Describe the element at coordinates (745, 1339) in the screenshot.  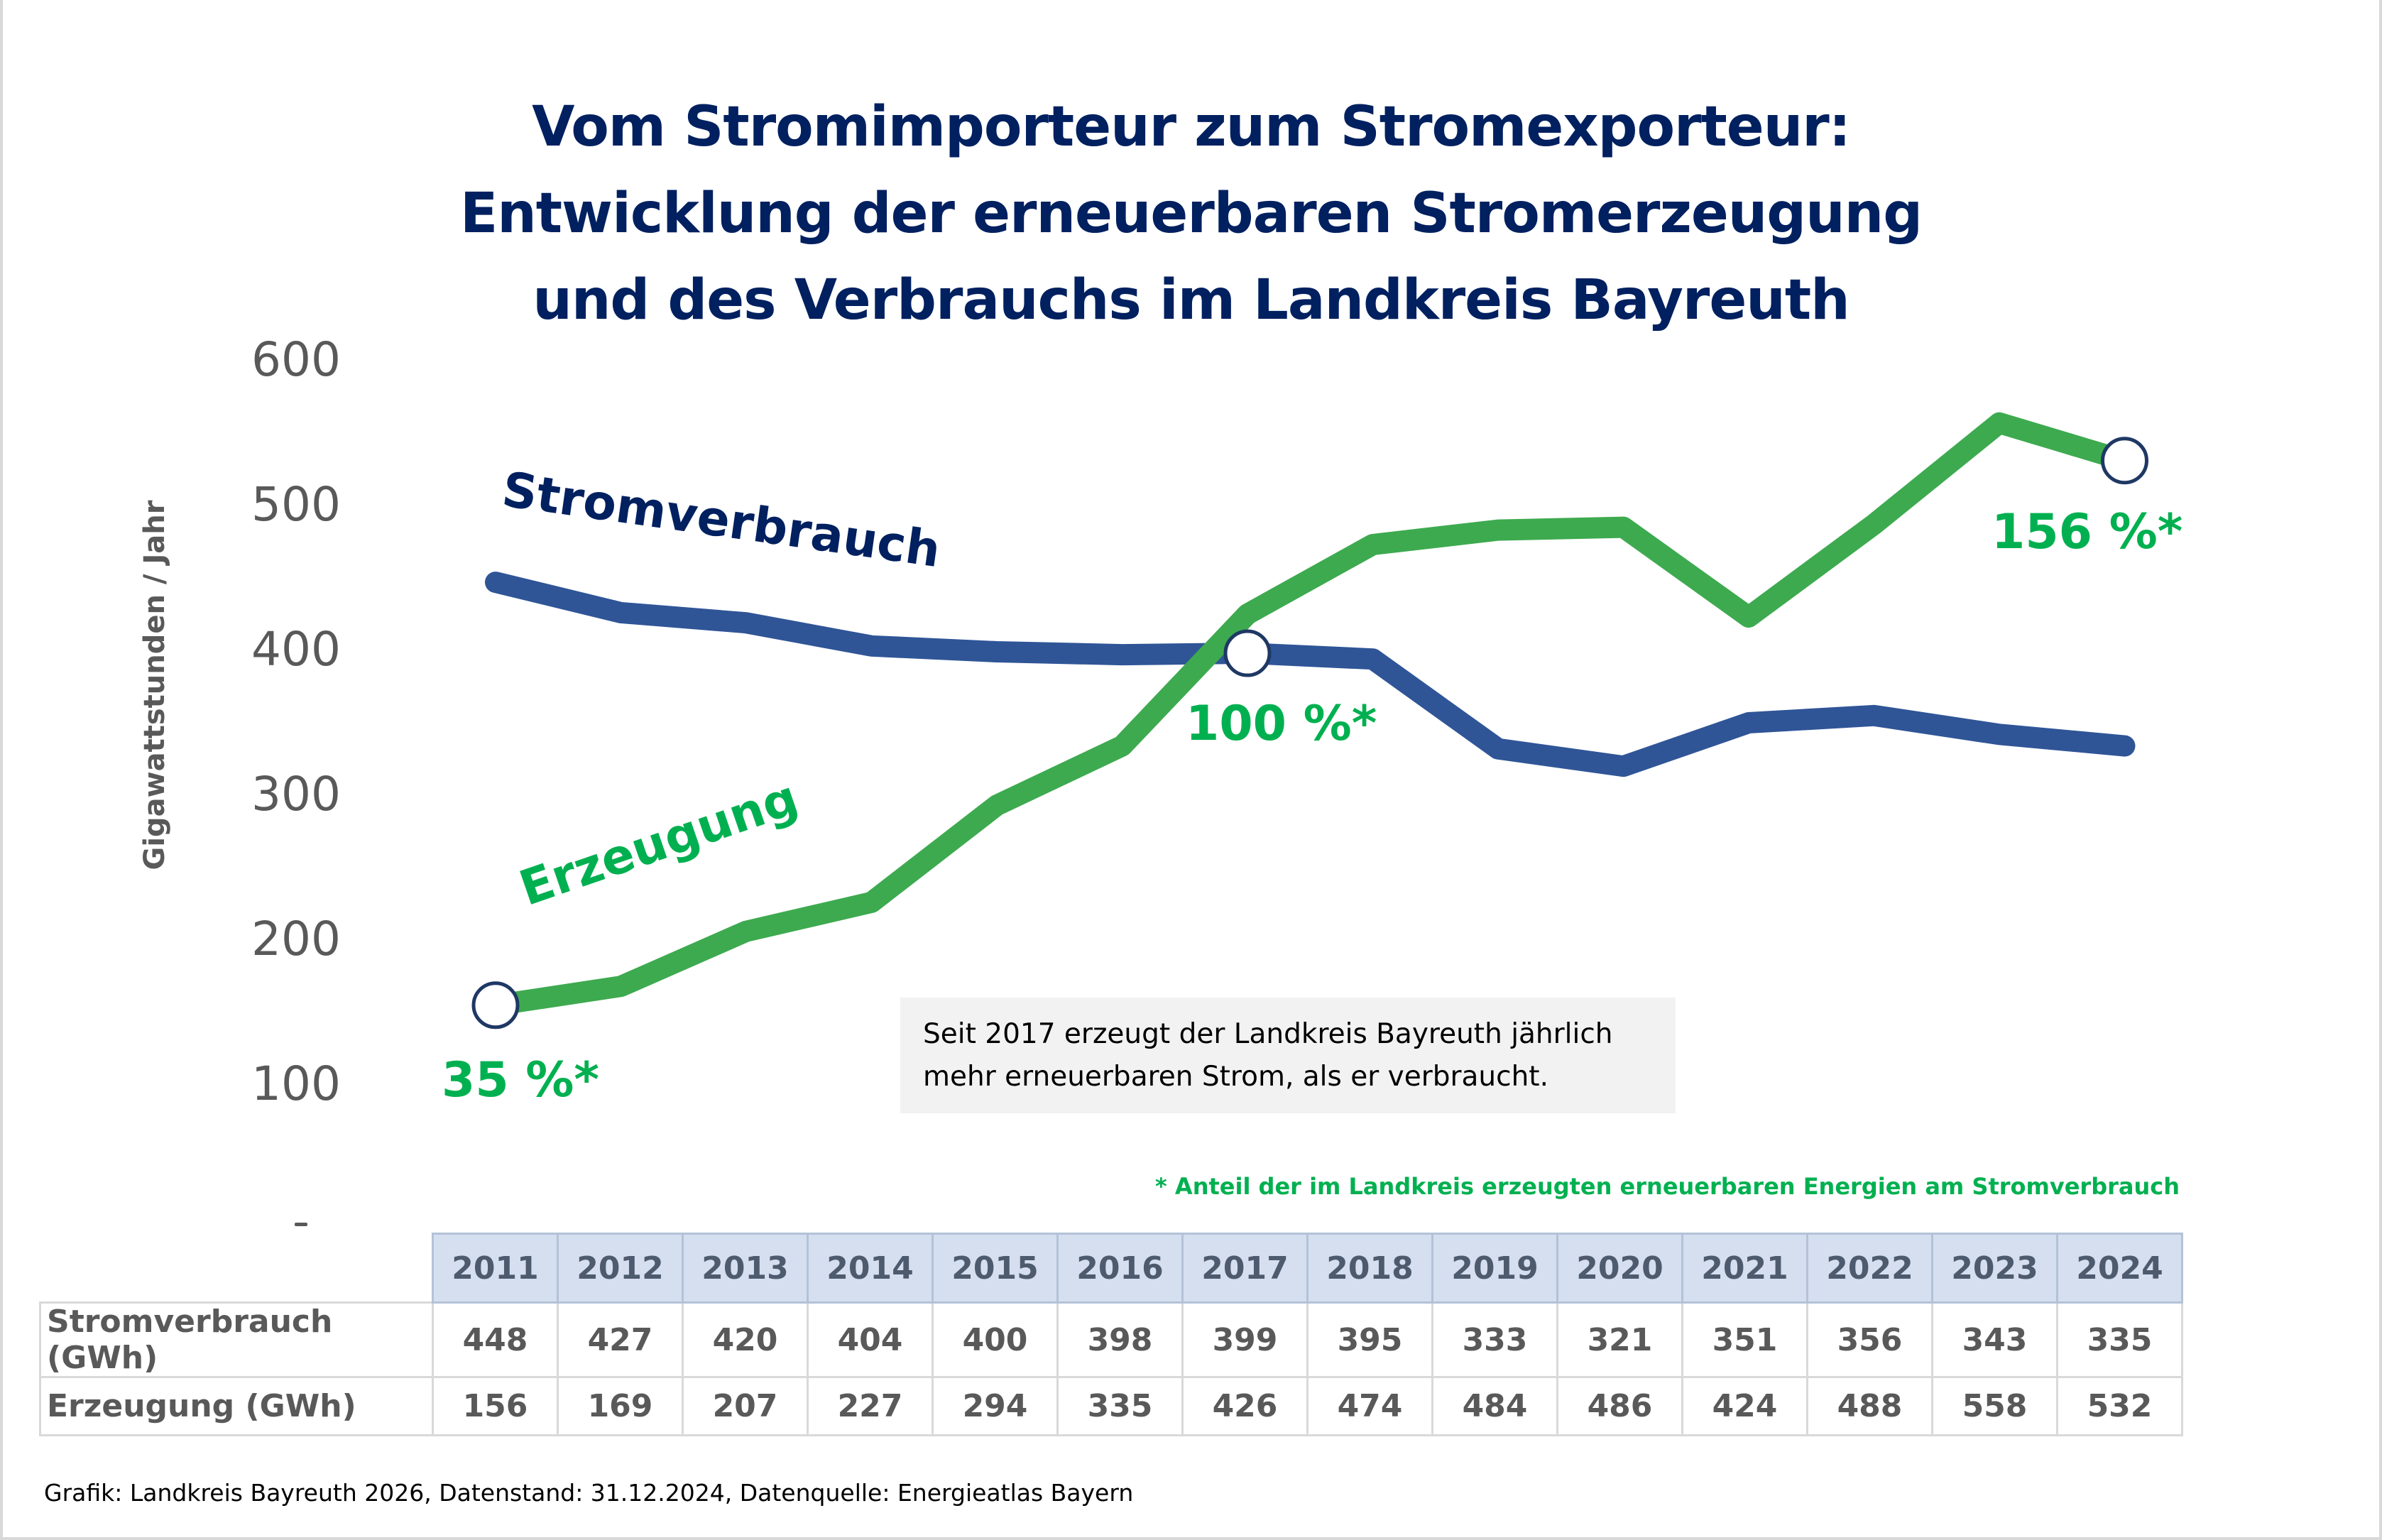
I see `table-cell-stromverbrauch-2013: 420` at that location.